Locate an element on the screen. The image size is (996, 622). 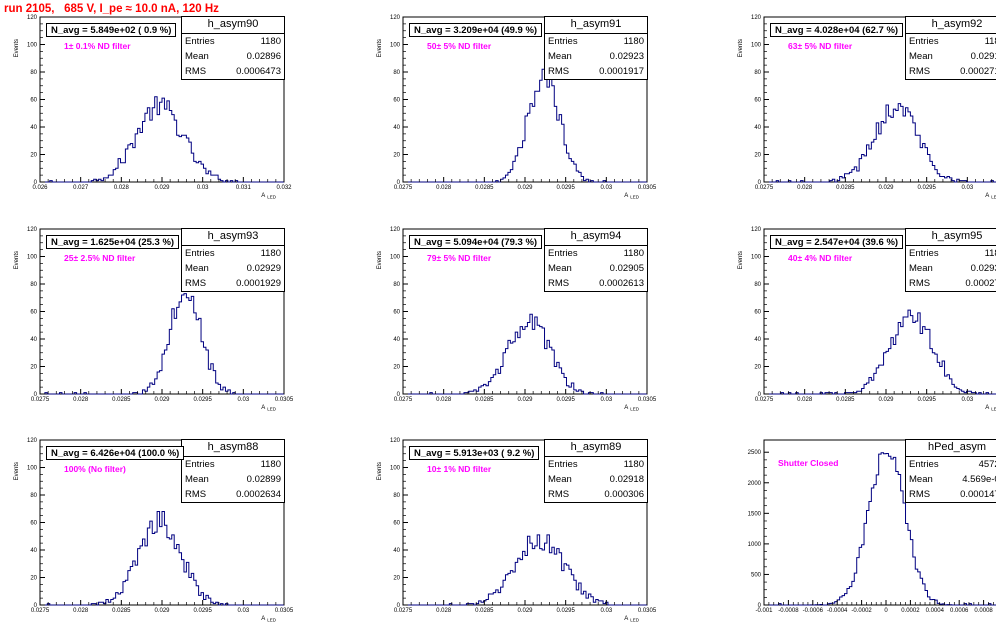
histogram-name: h_asym88 is located at coordinates (233, 448).